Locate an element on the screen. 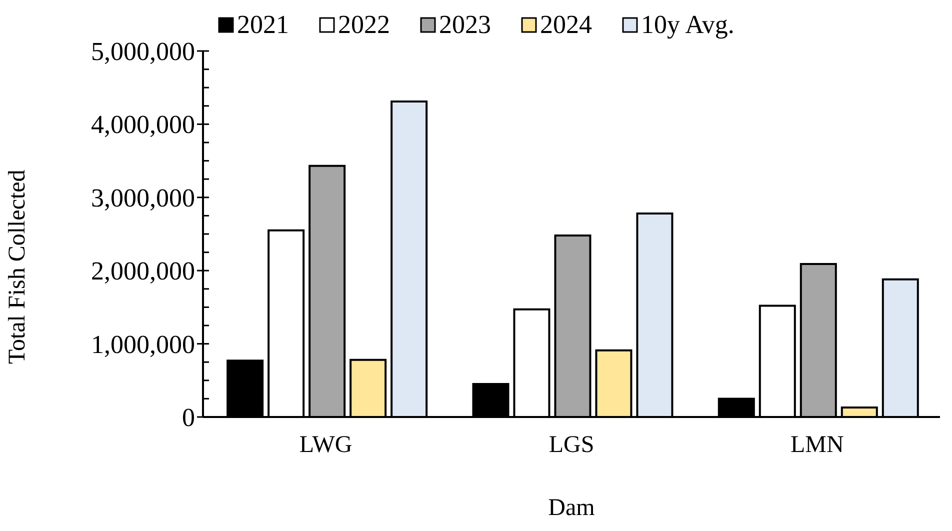 This screenshot has width=952, height=531. legend-label: 2024 is located at coordinates (565, 25).